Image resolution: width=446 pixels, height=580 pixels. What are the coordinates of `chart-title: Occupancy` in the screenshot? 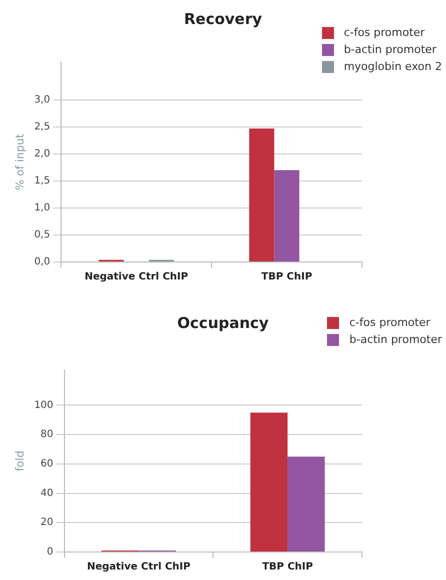 It's located at (223, 323).